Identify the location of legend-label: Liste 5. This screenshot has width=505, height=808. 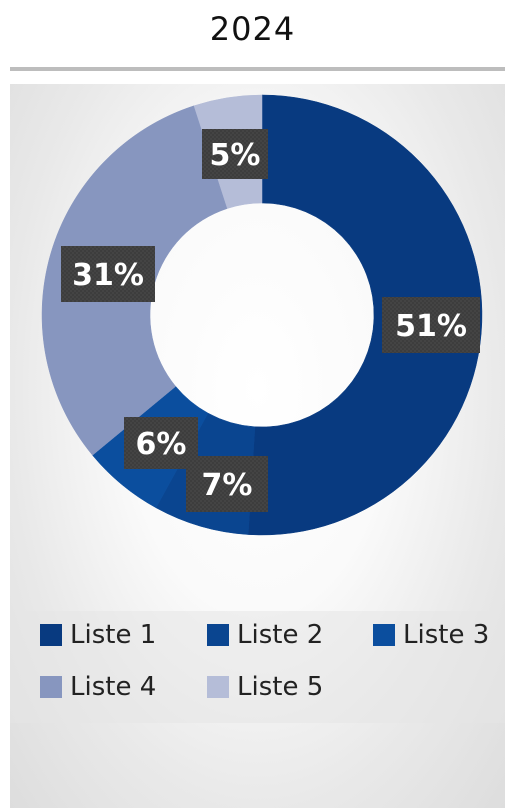
(280, 687).